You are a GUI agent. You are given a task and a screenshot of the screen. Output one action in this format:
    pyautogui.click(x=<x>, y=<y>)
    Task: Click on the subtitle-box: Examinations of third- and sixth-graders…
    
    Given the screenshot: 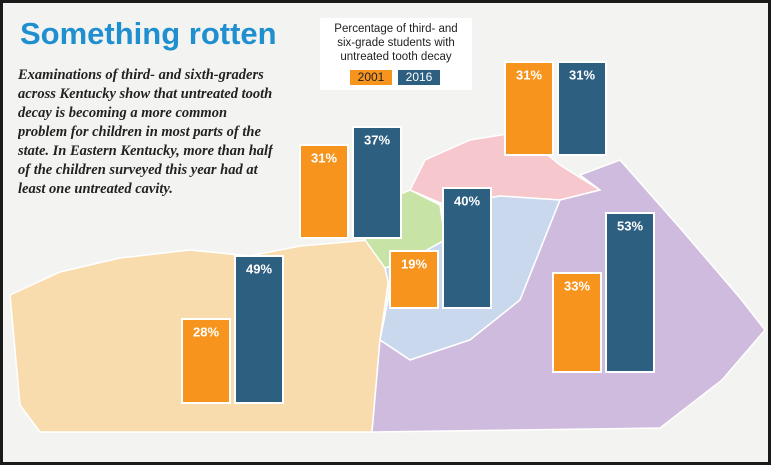 What is the action you would take?
    pyautogui.click(x=145, y=132)
    